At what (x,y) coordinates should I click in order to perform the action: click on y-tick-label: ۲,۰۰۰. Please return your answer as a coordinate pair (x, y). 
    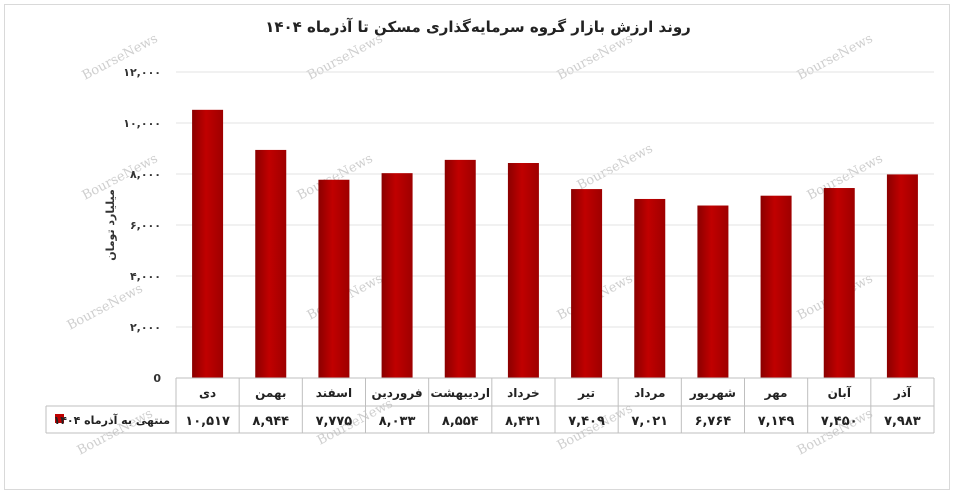
    Looking at the image, I should click on (145, 327).